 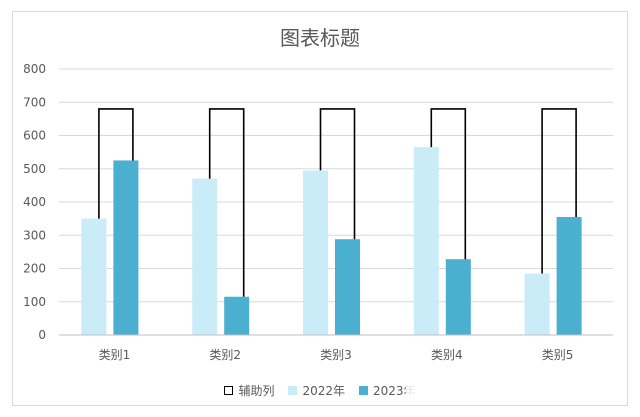 What do you see at coordinates (336, 355) in the screenshot?
I see `x-tick-label: 类别3` at bounding box center [336, 355].